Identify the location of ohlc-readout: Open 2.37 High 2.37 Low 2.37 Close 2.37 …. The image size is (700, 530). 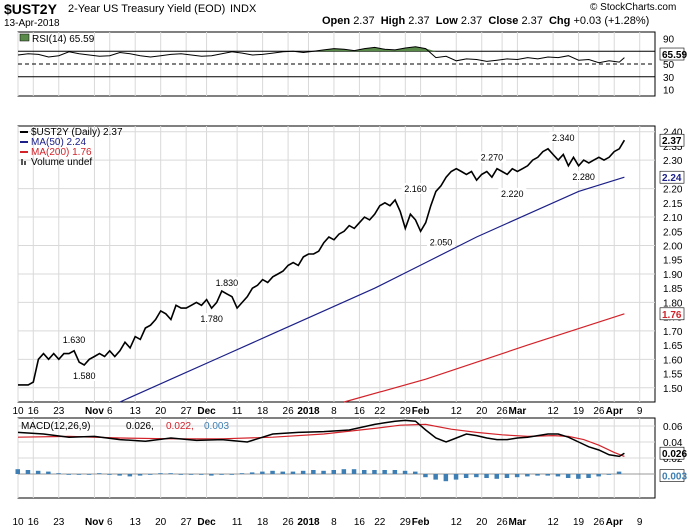
(485, 21).